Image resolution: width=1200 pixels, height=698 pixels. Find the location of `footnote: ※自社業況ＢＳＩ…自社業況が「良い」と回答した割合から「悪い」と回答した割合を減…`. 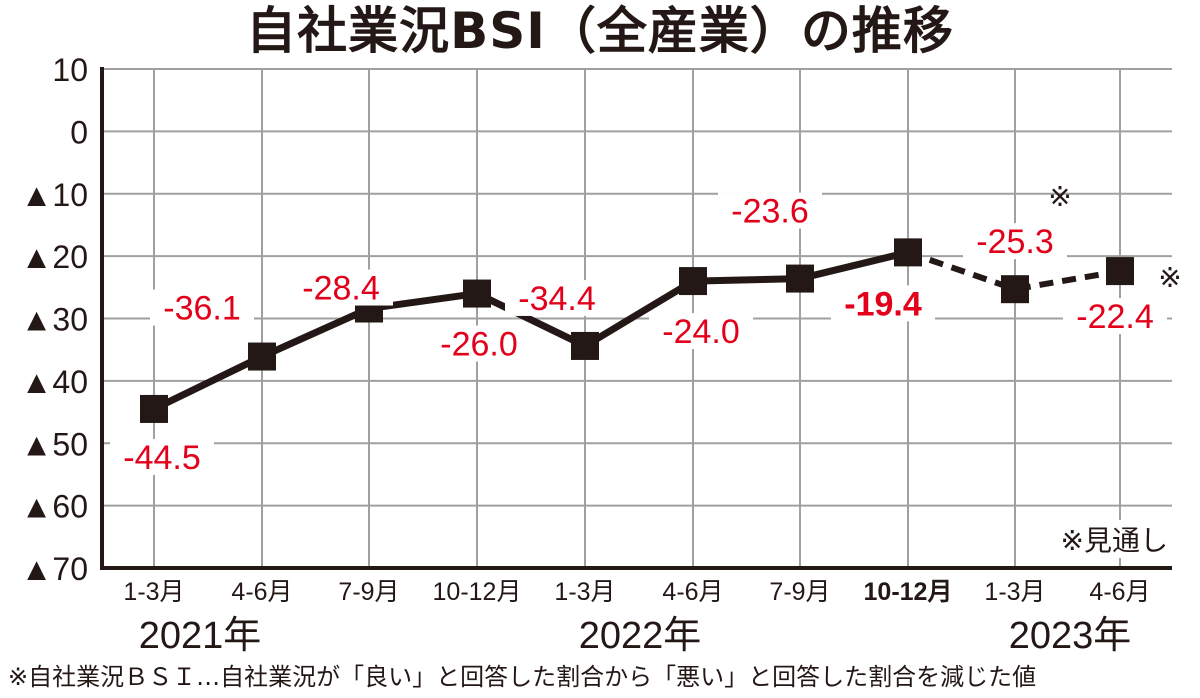

footnote: ※自社業況ＢＳＩ…自社業況が「良い」と回答した割合から「悪い」と回答した割合を減… is located at coordinates (522, 677).